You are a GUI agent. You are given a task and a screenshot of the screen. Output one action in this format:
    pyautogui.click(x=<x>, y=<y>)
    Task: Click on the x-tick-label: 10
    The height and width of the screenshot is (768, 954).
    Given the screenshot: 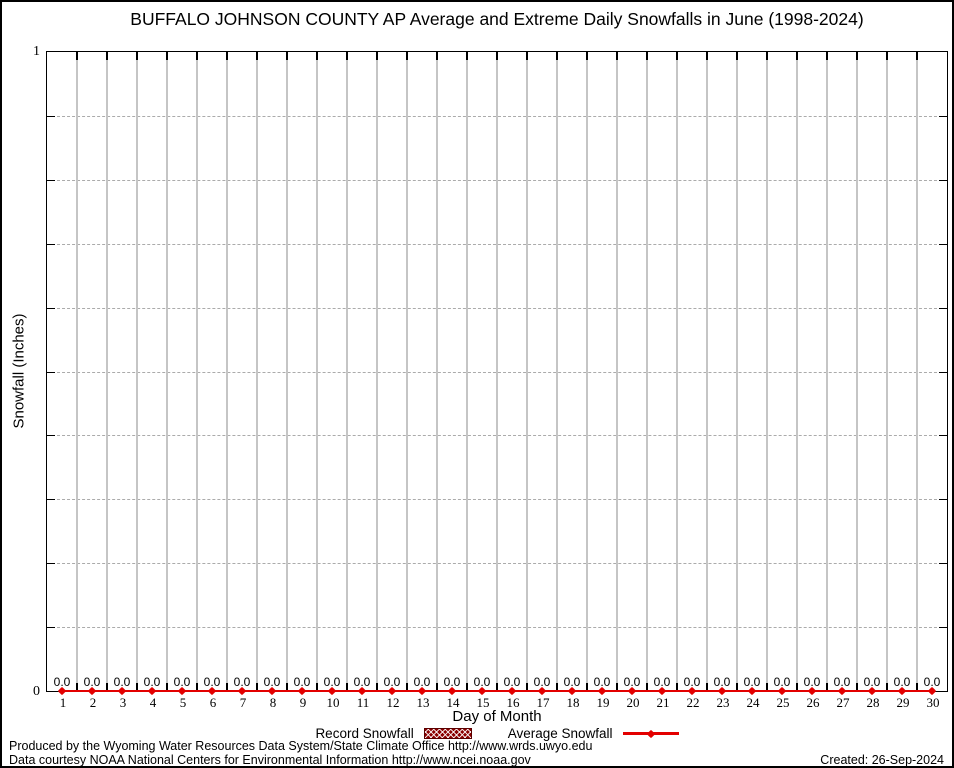 What is the action you would take?
    pyautogui.click(x=333, y=702)
    